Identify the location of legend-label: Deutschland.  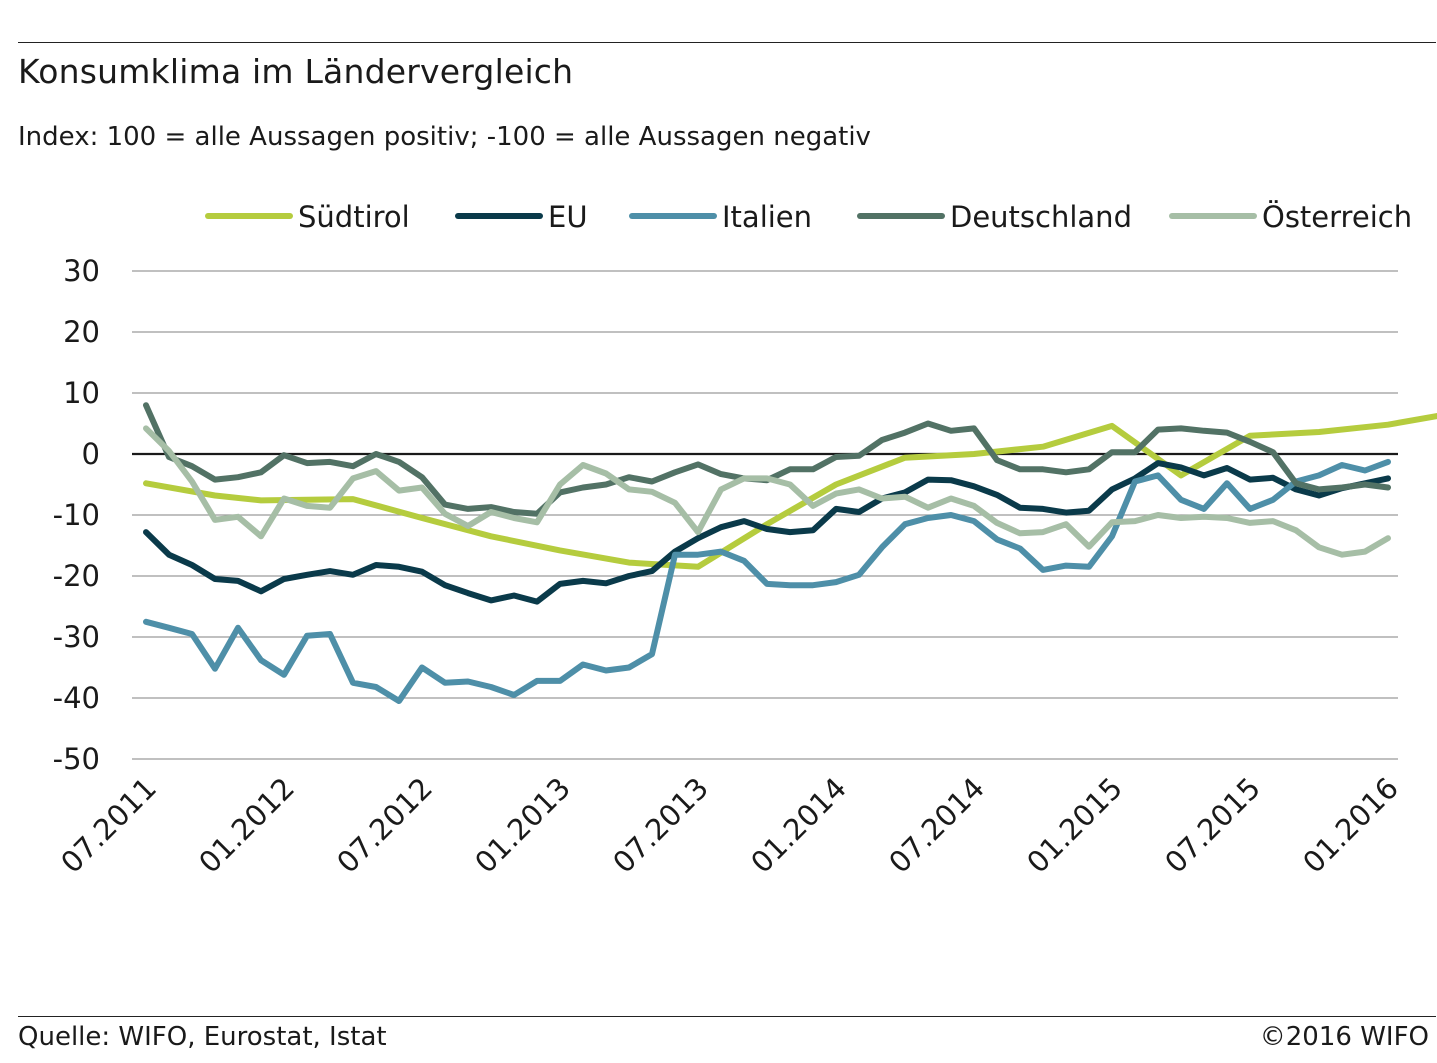
(1041, 217).